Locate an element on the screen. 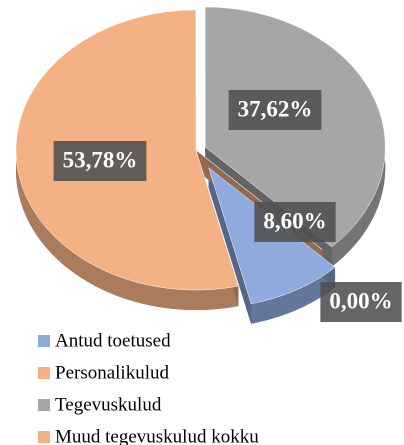 Image resolution: width=404 pixels, height=445 pixels. data-label: 53,78% is located at coordinates (100, 159).